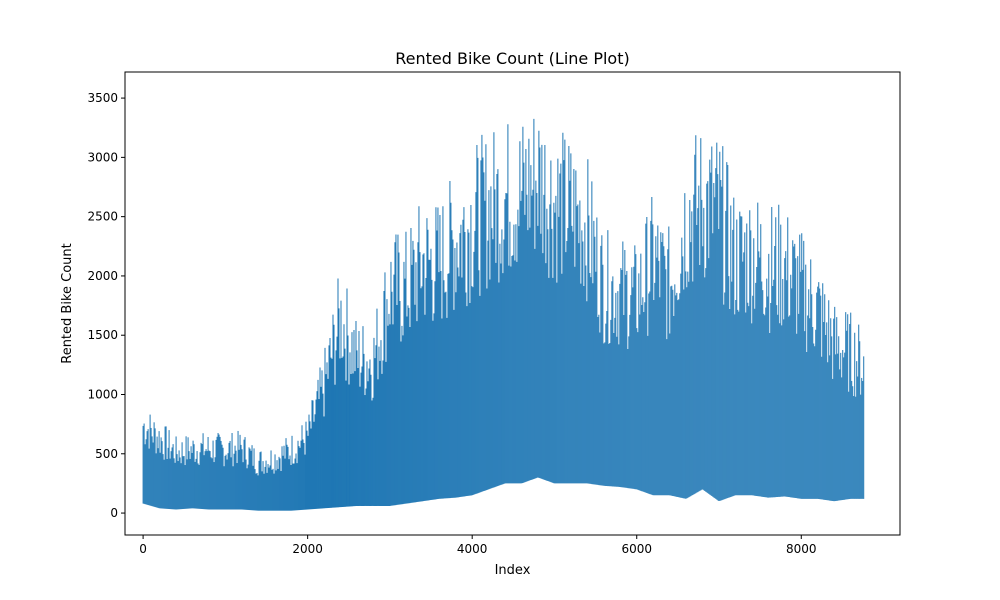 Image resolution: width=1000 pixels, height=600 pixels. What do you see at coordinates (102, 276) in the screenshot?
I see `y-tick-label: 2000` at bounding box center [102, 276].